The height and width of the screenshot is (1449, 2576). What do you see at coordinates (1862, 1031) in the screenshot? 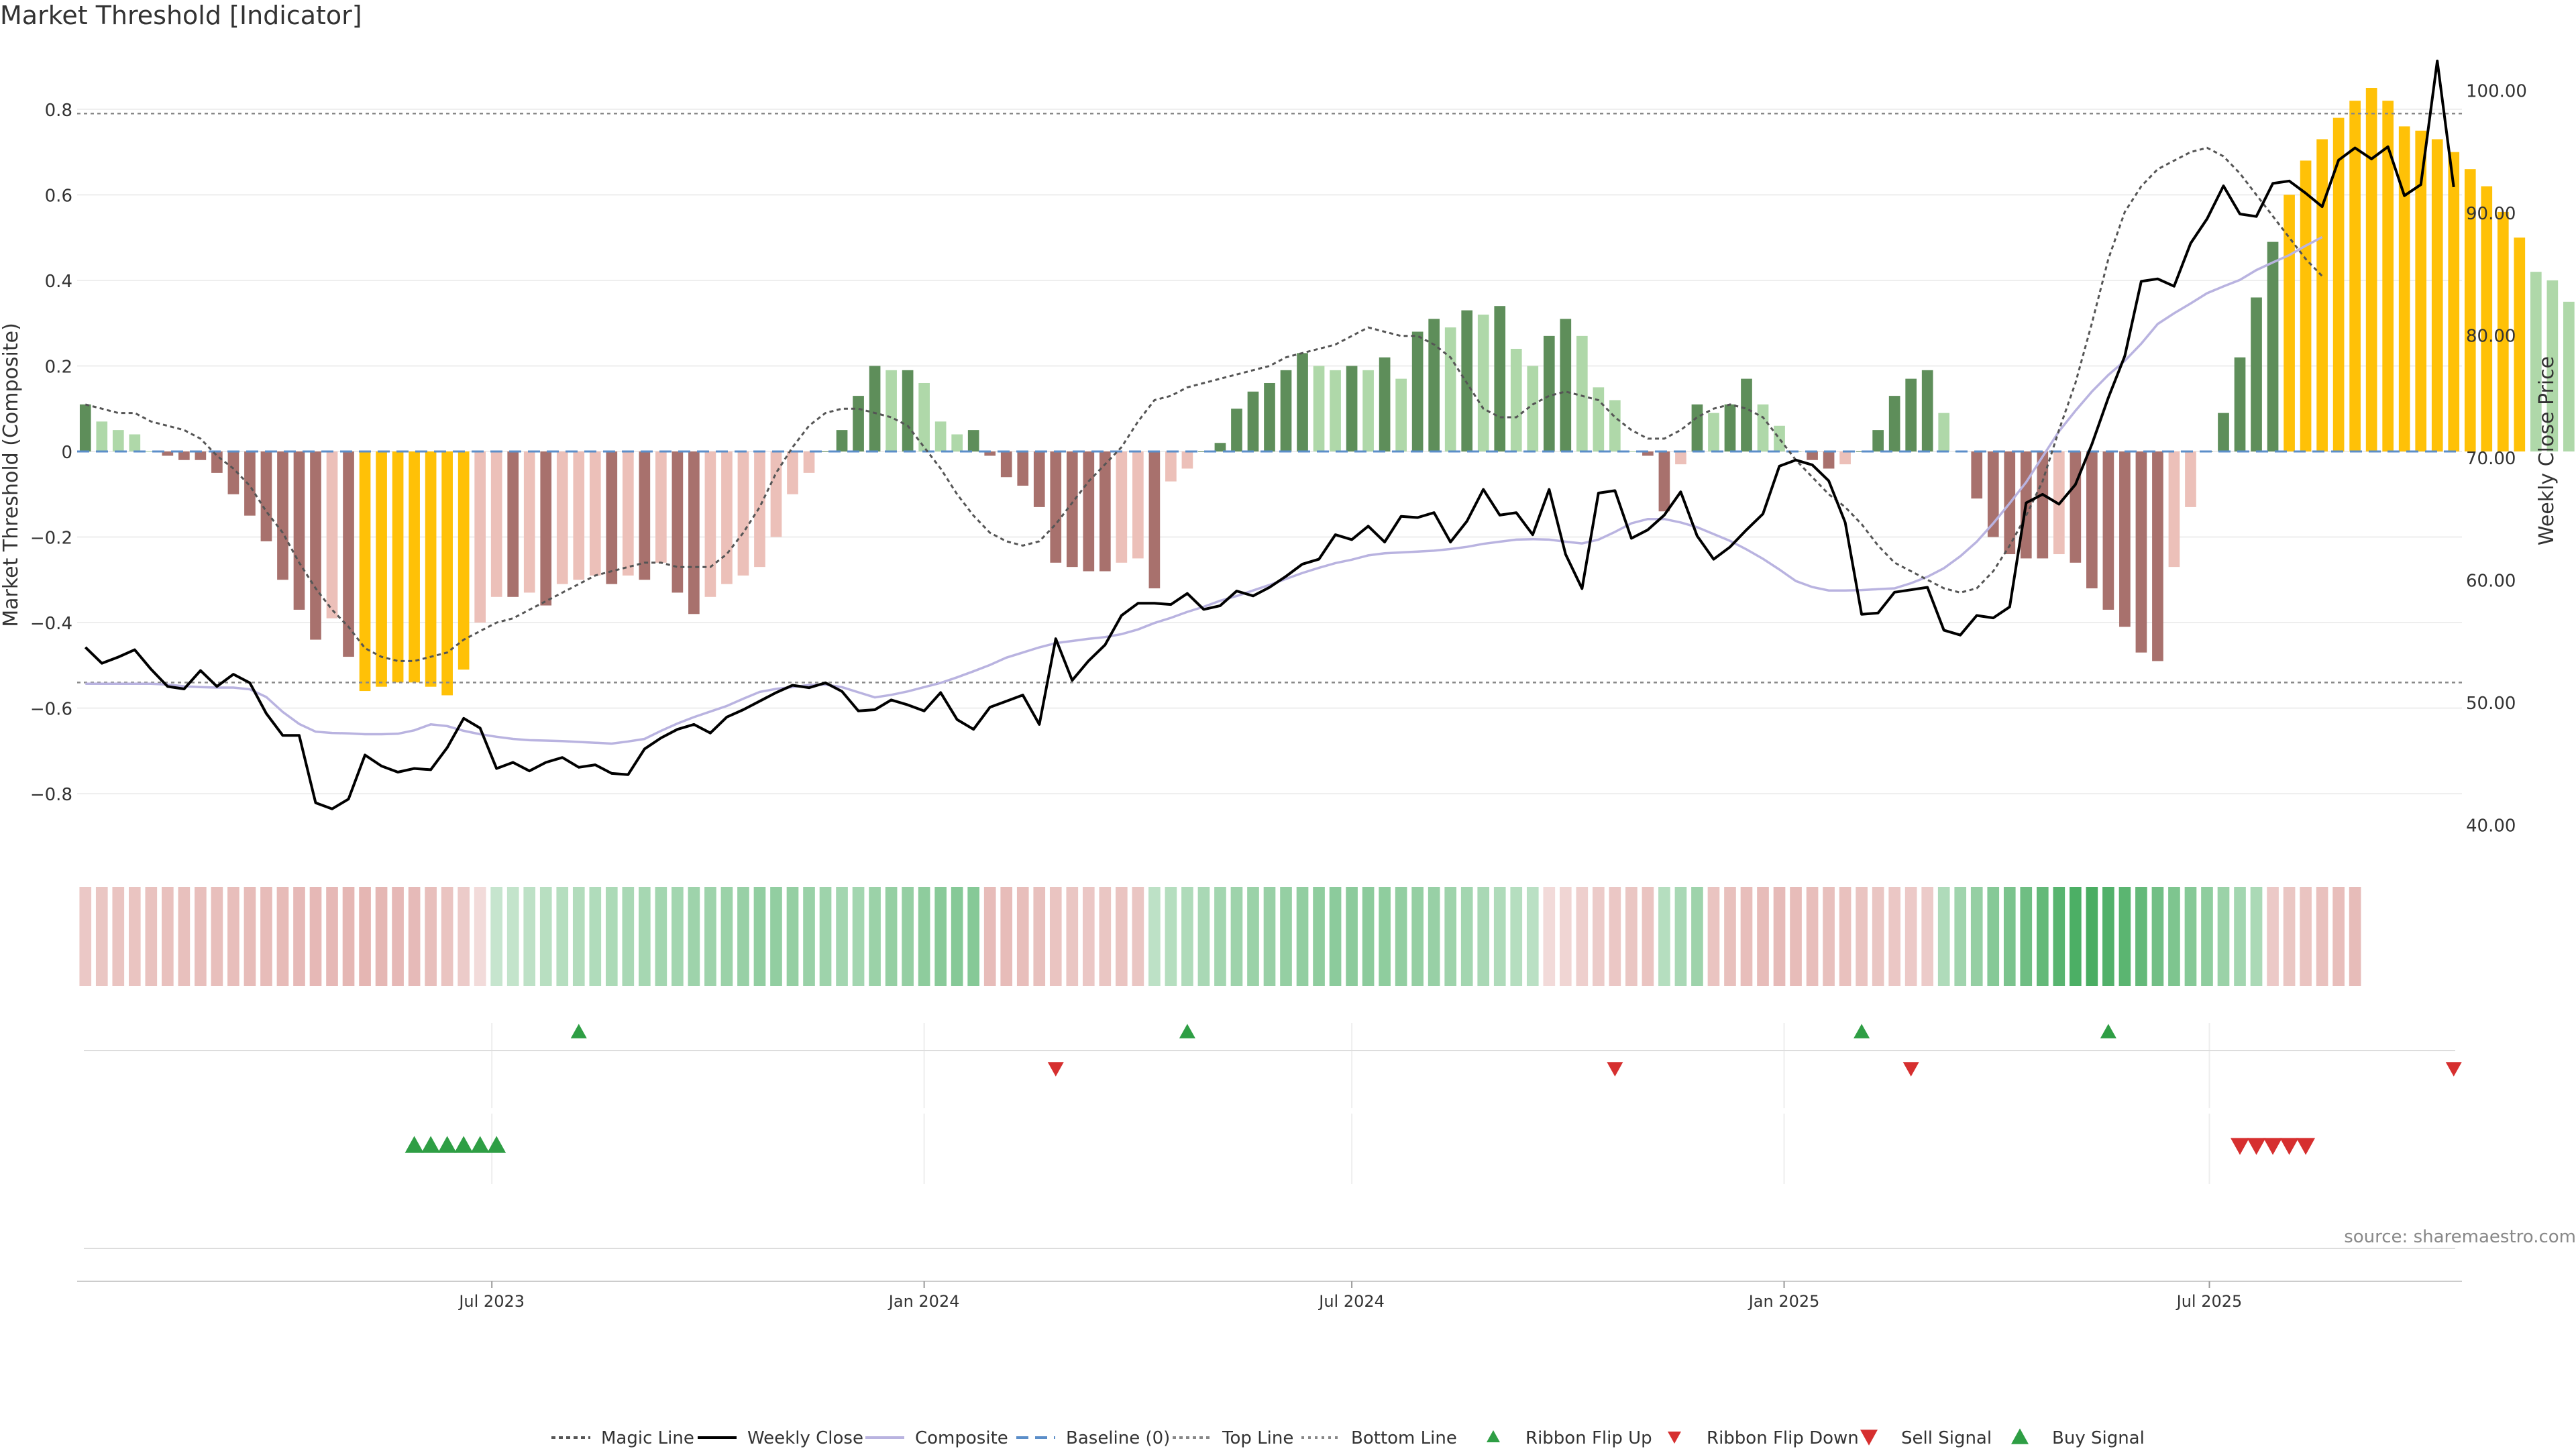
I see `ribbon-flip-up-marker` at bounding box center [1862, 1031].